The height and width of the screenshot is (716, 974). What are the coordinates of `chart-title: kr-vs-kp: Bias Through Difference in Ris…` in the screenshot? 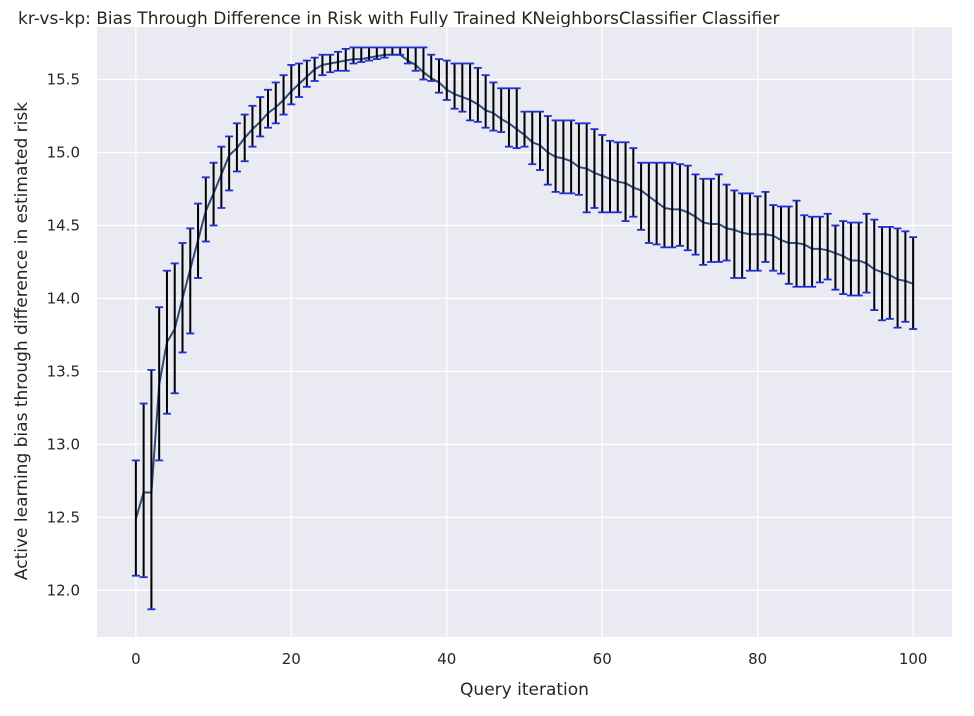 It's located at (399, 19).